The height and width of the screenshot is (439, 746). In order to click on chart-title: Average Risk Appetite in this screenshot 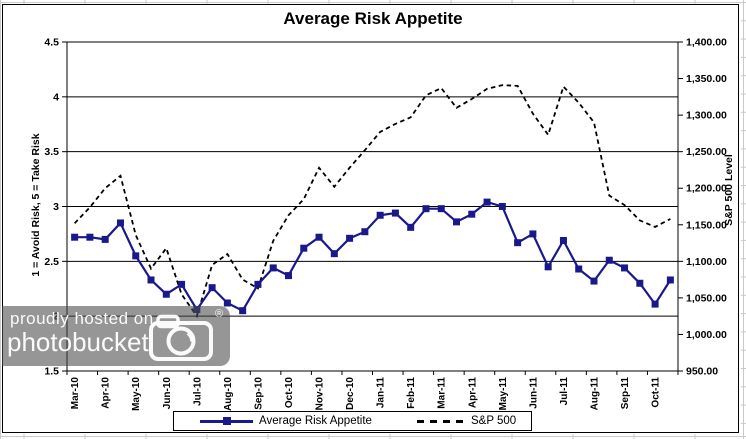, I will do `click(373, 18)`.